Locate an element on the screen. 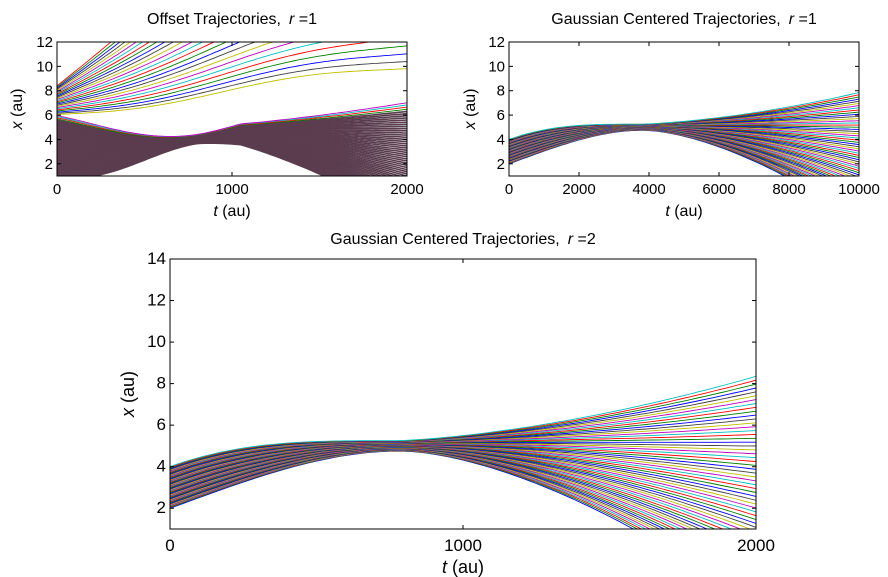 The image size is (888, 577). panel-title: Gaussian Centered Trajectories, r =2 is located at coordinates (463, 239).